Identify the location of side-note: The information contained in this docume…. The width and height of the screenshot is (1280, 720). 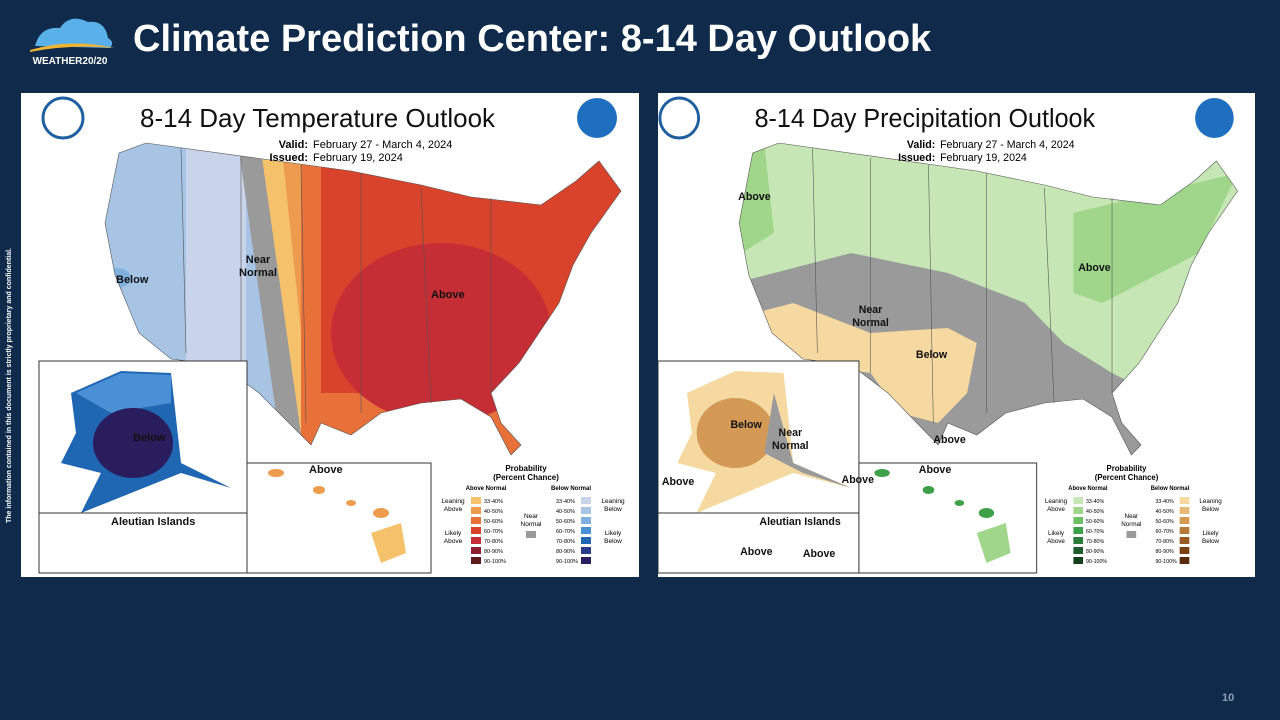
(9, 385).